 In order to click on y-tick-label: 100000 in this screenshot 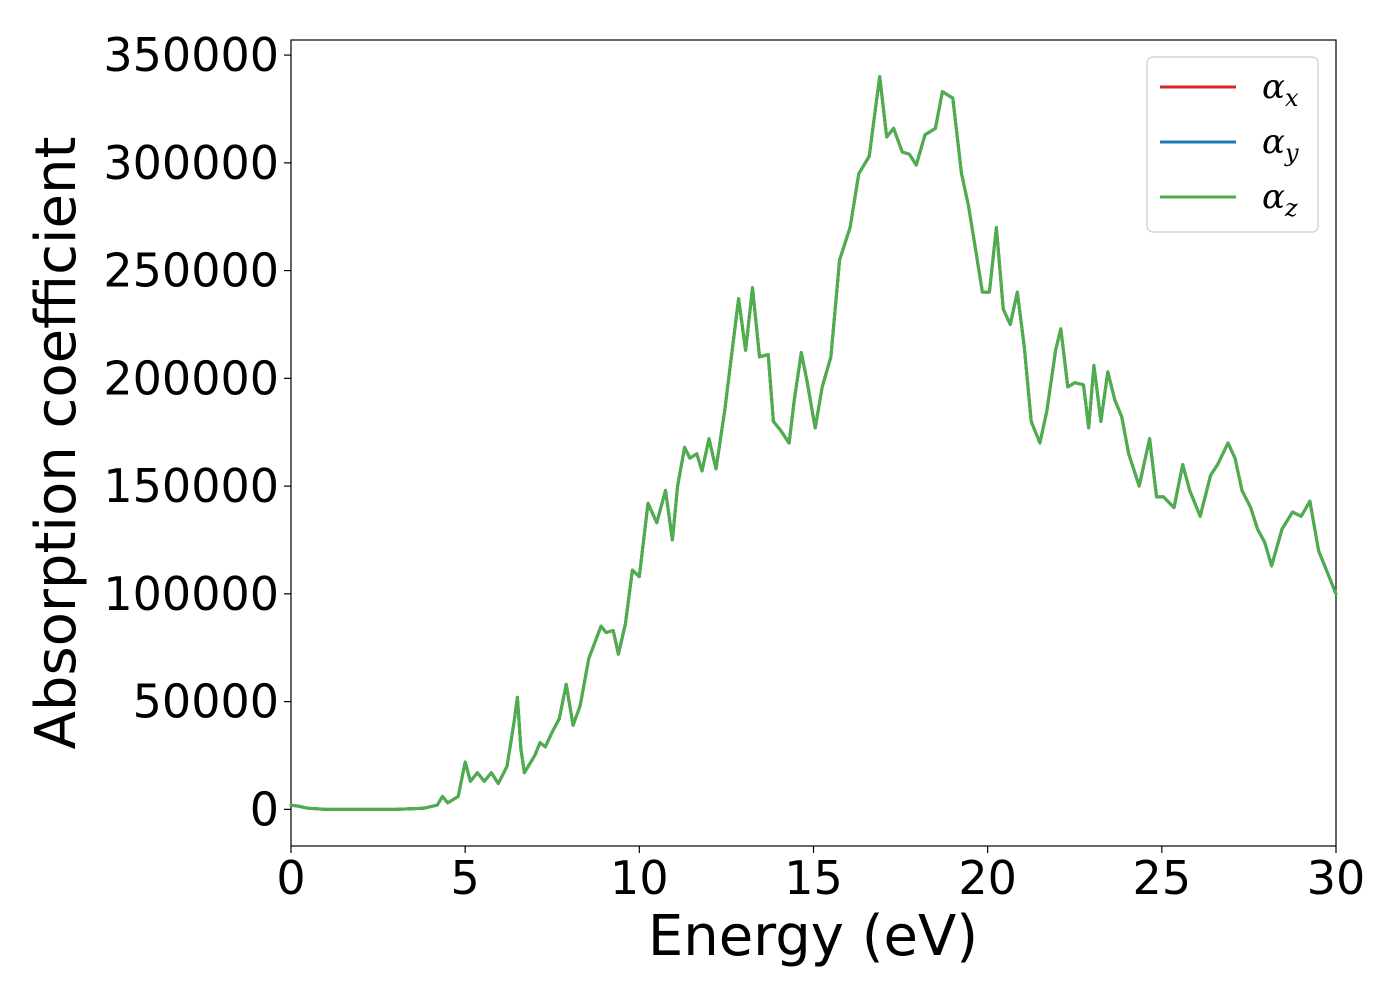, I will do `click(191, 594)`.